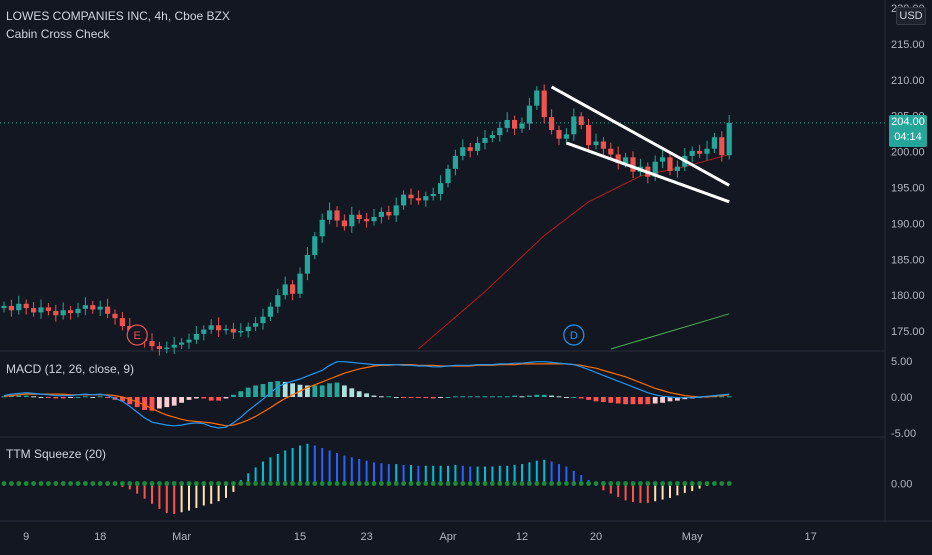 This screenshot has width=932, height=555. Describe the element at coordinates (70, 369) in the screenshot. I see `macd-label: MACD (12, 26, close, 9)` at that location.